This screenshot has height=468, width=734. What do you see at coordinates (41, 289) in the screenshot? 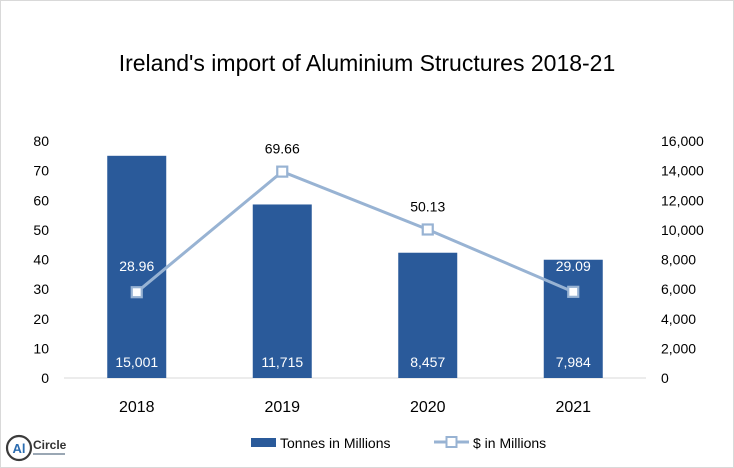
I see `y-left-tick-label: 30` at bounding box center [41, 289].